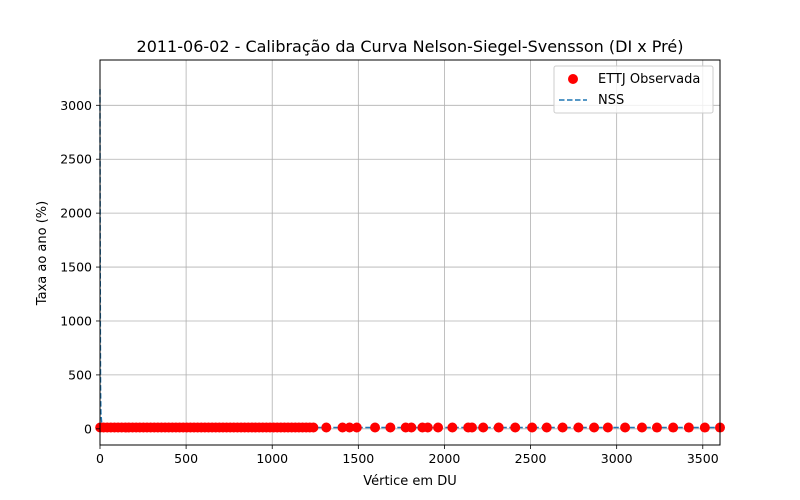 The height and width of the screenshot is (500, 800). Describe the element at coordinates (272, 458) in the screenshot. I see `x-tick-label: 1000` at that location.